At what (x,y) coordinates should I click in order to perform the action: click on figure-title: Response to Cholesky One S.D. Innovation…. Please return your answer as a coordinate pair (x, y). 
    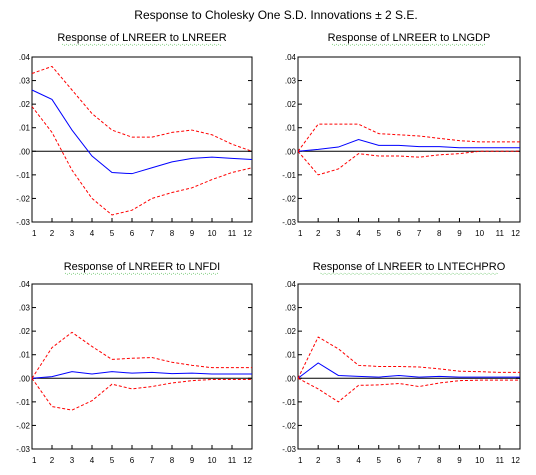
    Looking at the image, I should click on (275, 15).